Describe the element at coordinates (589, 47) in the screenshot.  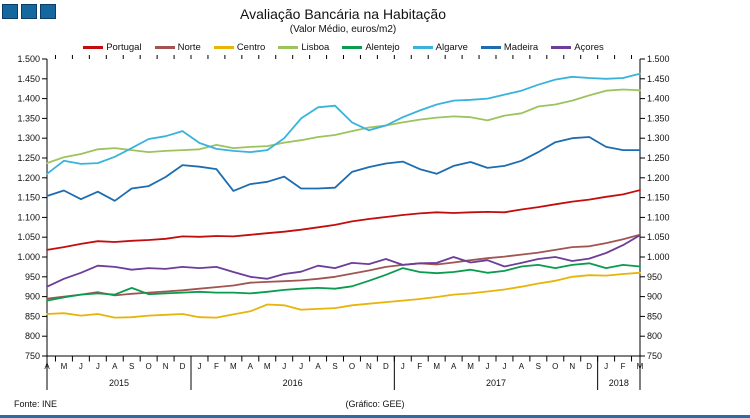
I see `legend-label: Açores` at that location.